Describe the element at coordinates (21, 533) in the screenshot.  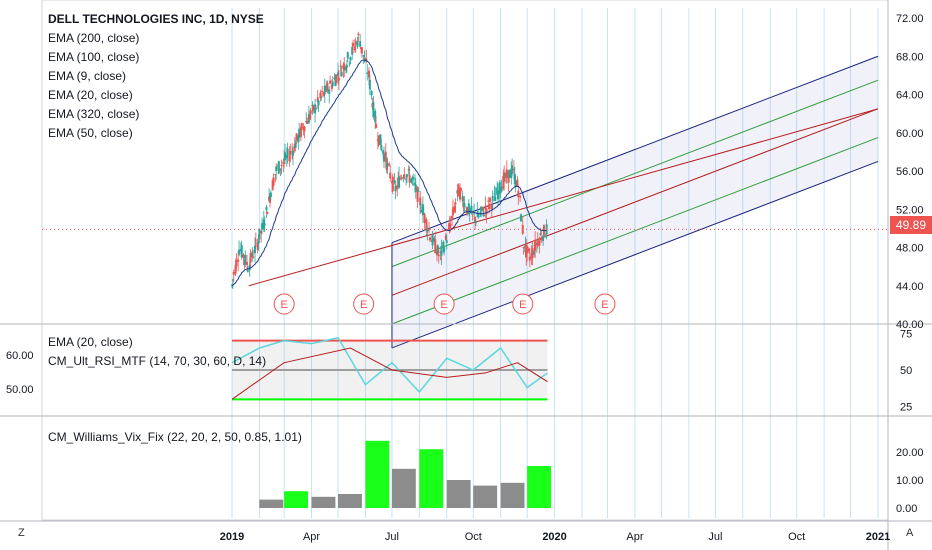
I see `zoom-toggle: Z` at that location.